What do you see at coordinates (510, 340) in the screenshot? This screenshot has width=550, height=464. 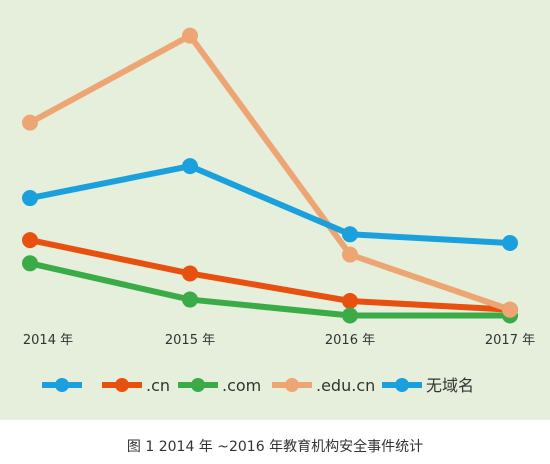 I see `x-tick-label: 2017 年` at bounding box center [510, 340].